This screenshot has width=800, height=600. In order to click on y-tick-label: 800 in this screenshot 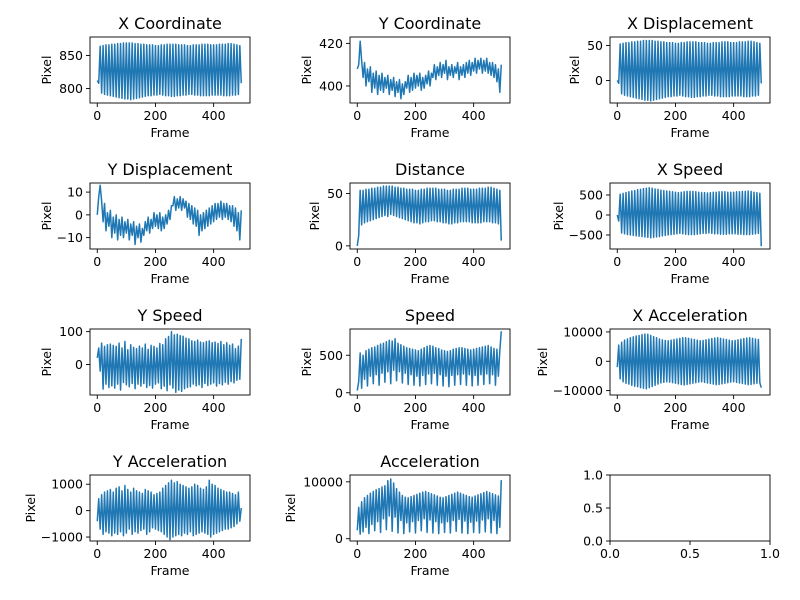, I will do `click(71, 88)`.